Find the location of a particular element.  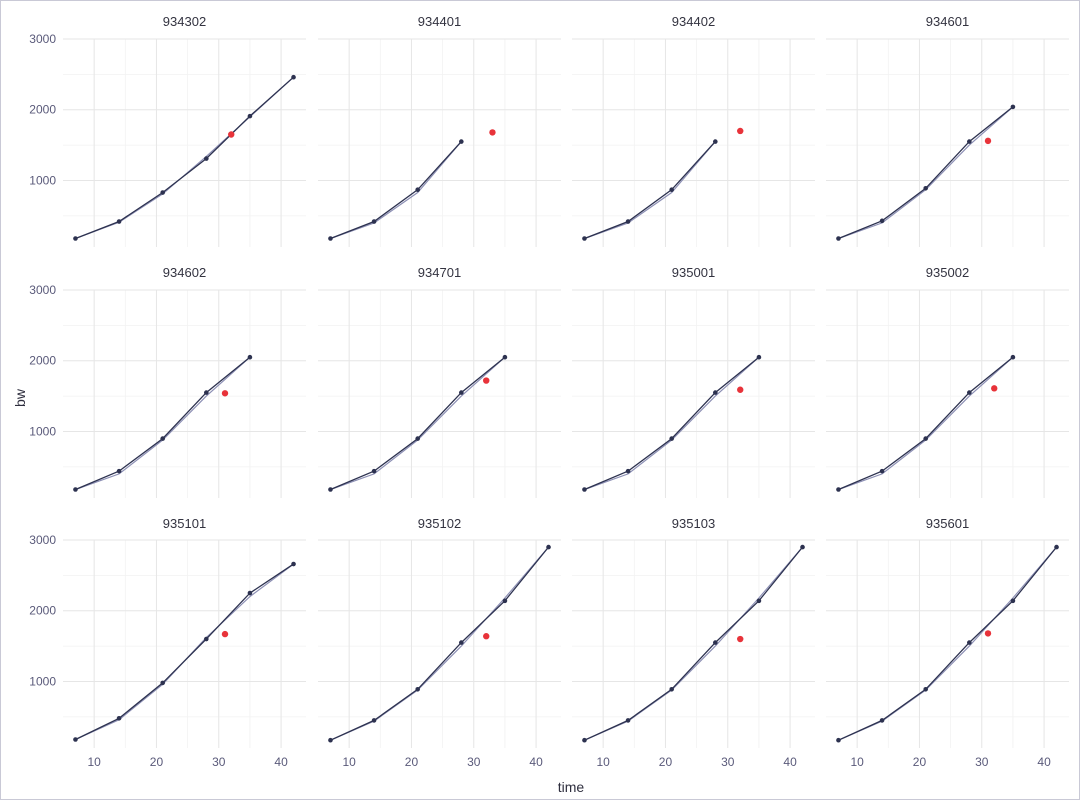

panel-title: 935601 is located at coordinates (947, 523).